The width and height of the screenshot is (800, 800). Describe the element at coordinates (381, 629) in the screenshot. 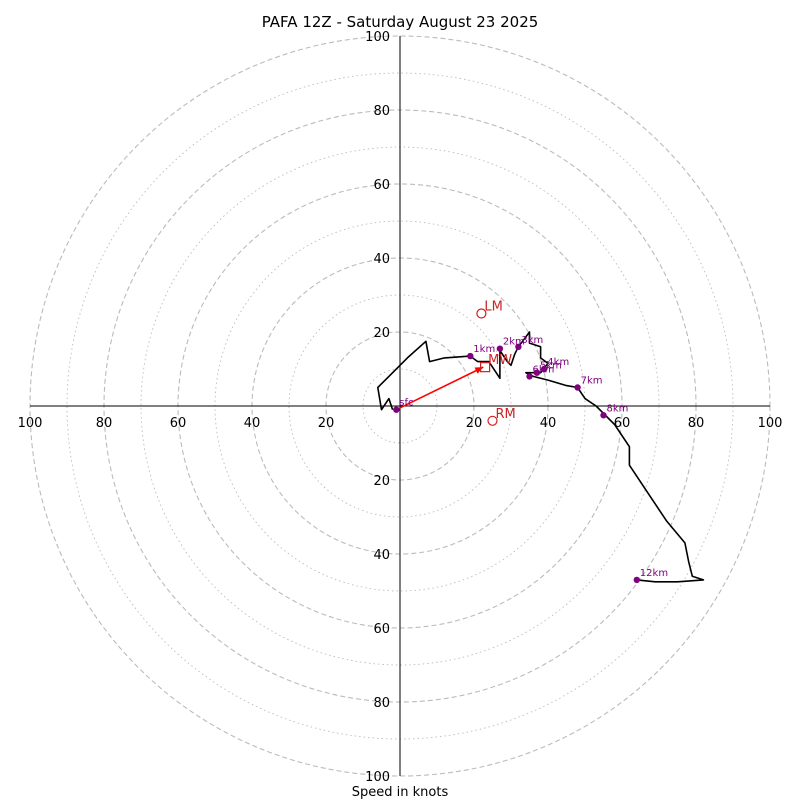

I see `y-tick-label-down: 60` at that location.